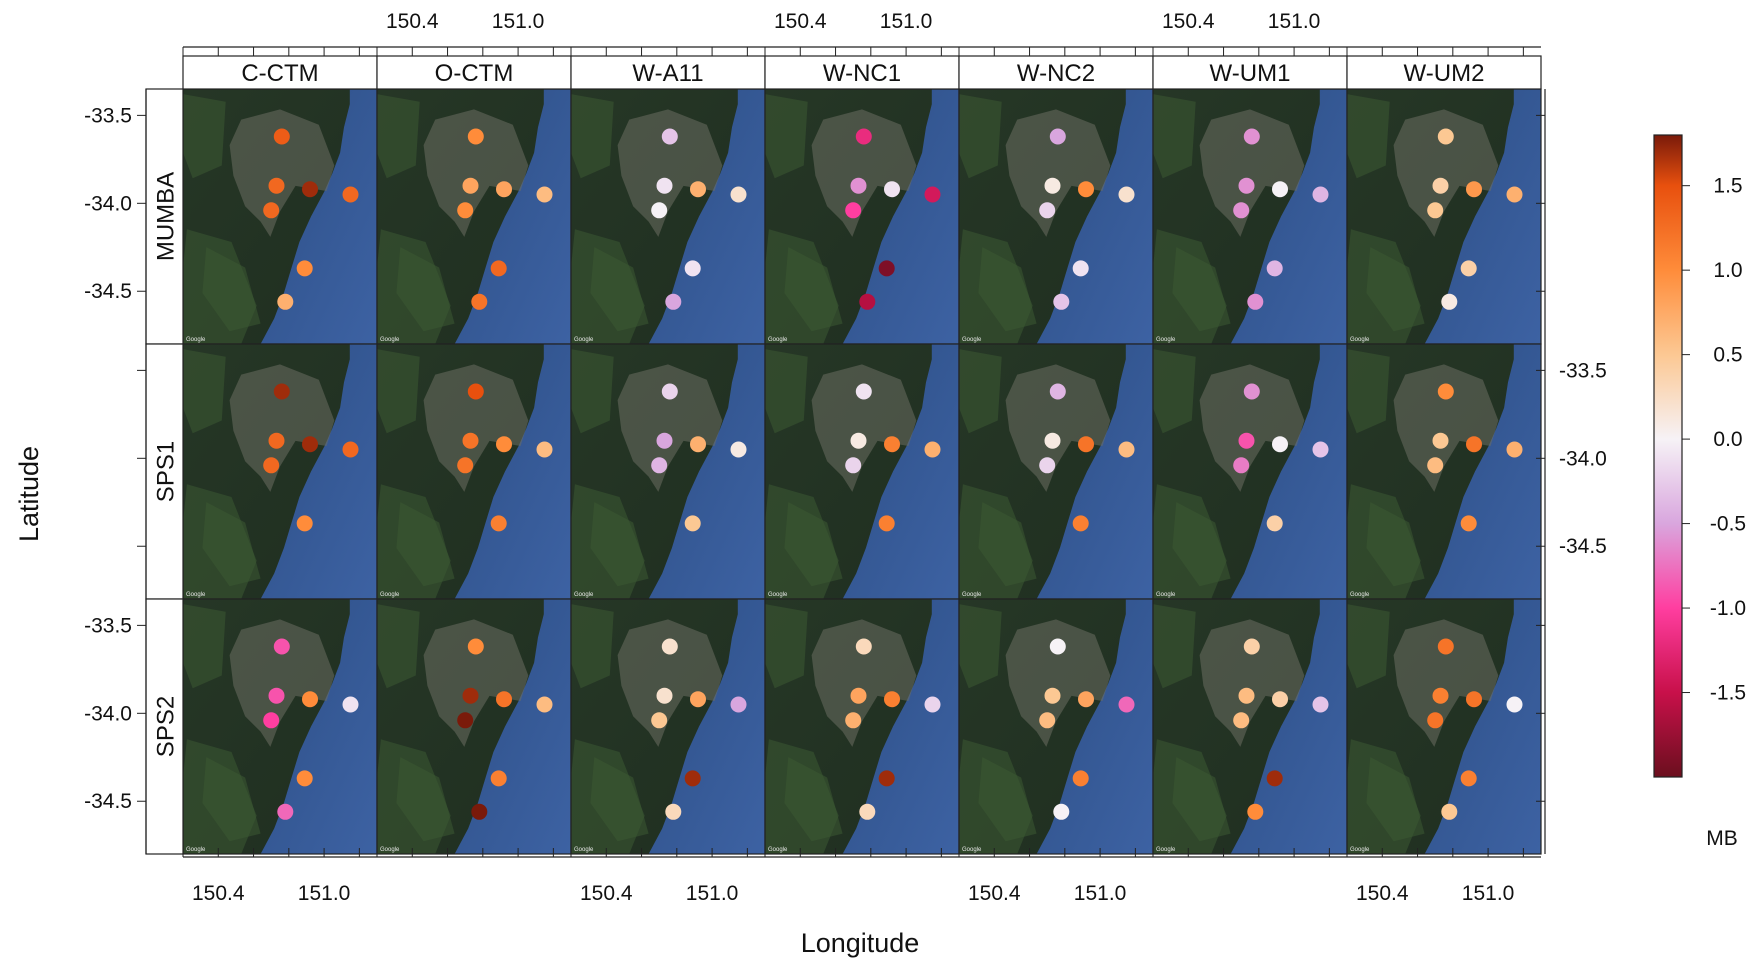 The image size is (1763, 964). I want to click on colorbar-tick-label: 1.0, so click(1727, 270).